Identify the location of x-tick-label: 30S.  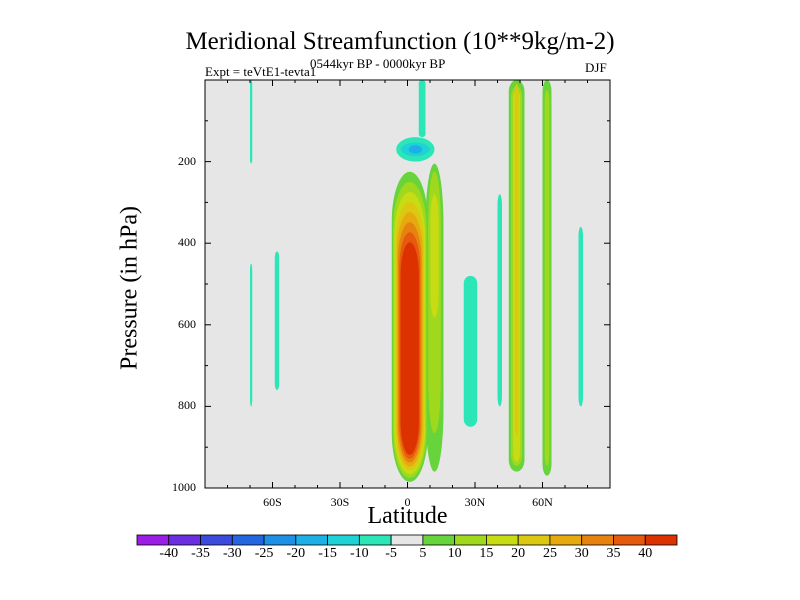
(340, 502).